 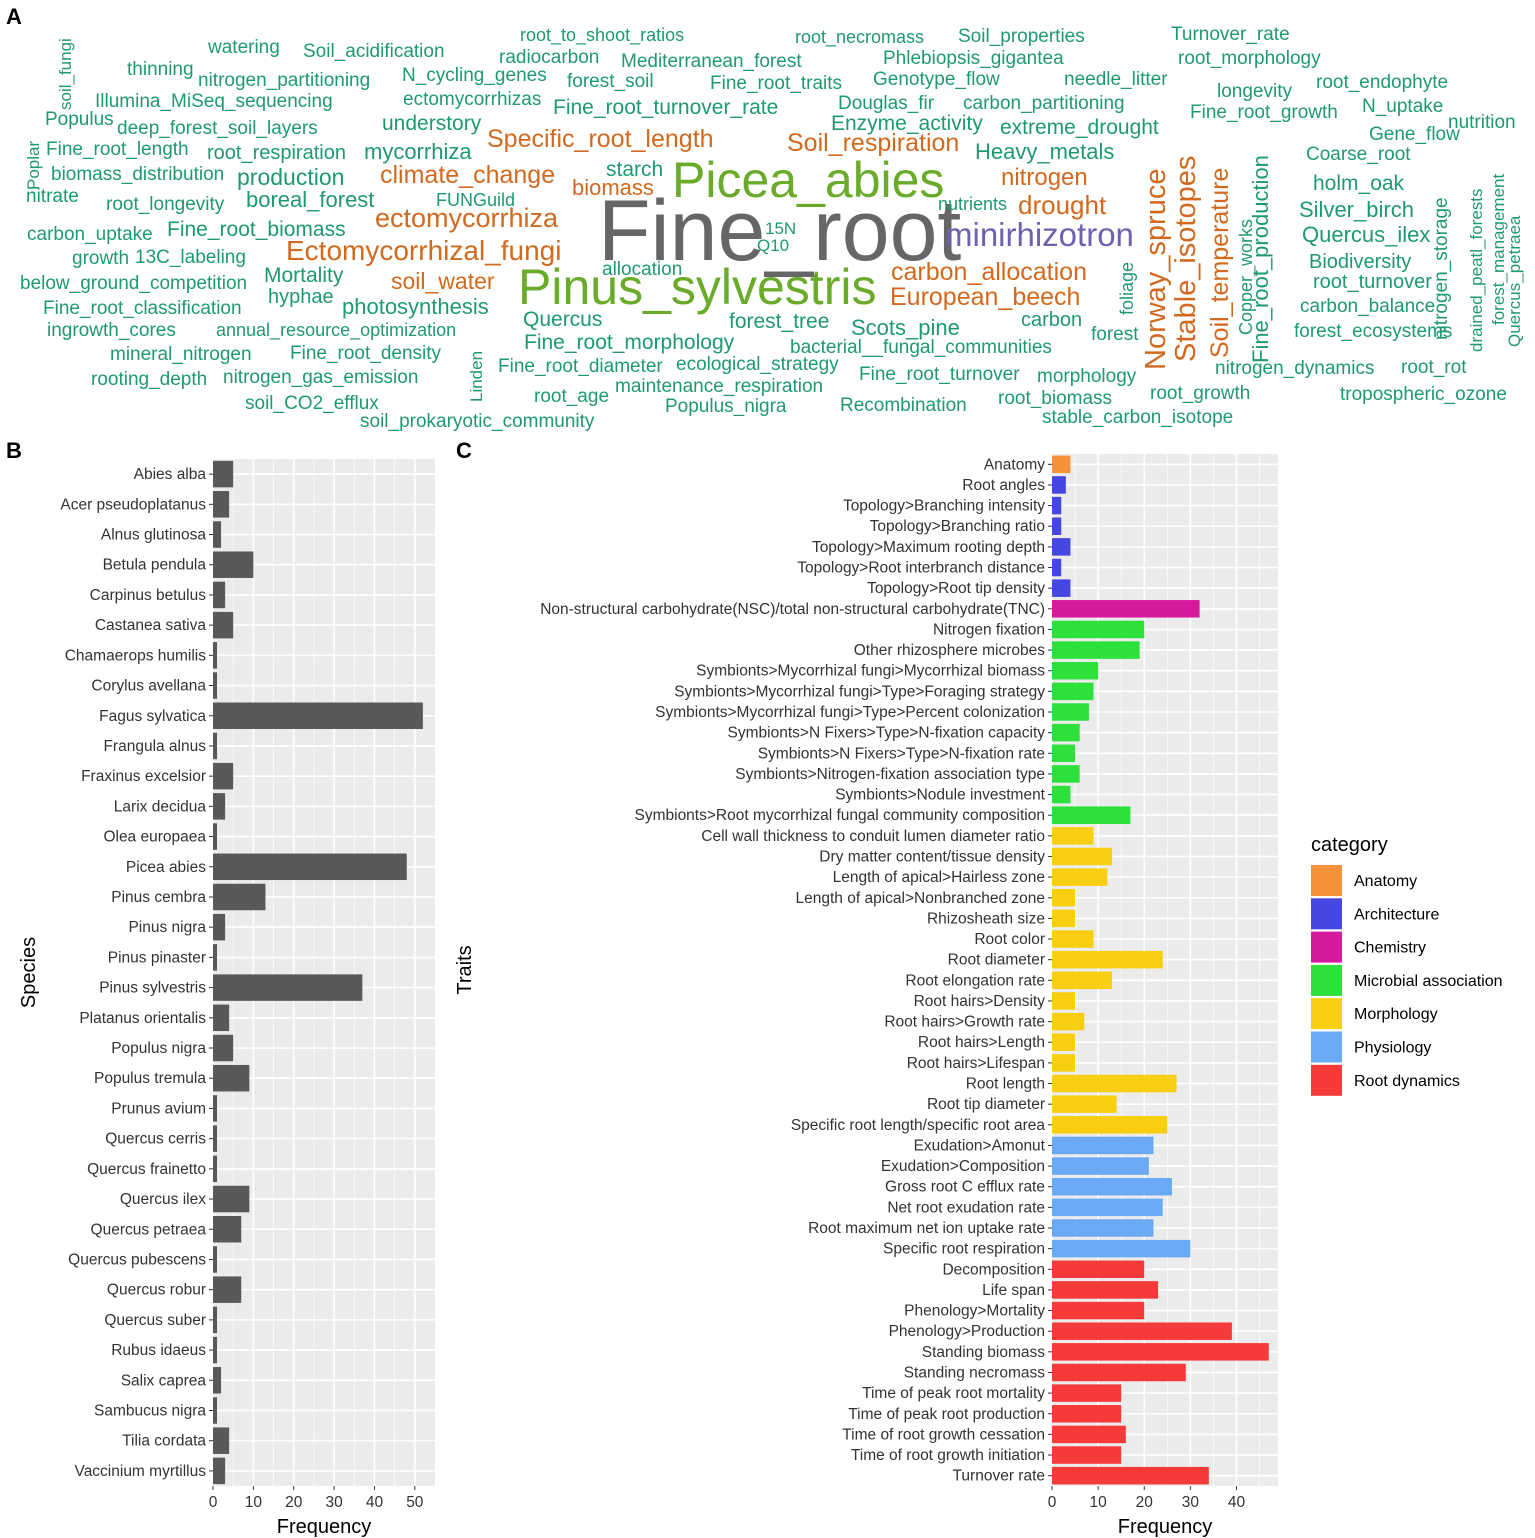 What do you see at coordinates (133, 504) in the screenshot?
I see `y-tick-label: Acer pseudoplatanus` at bounding box center [133, 504].